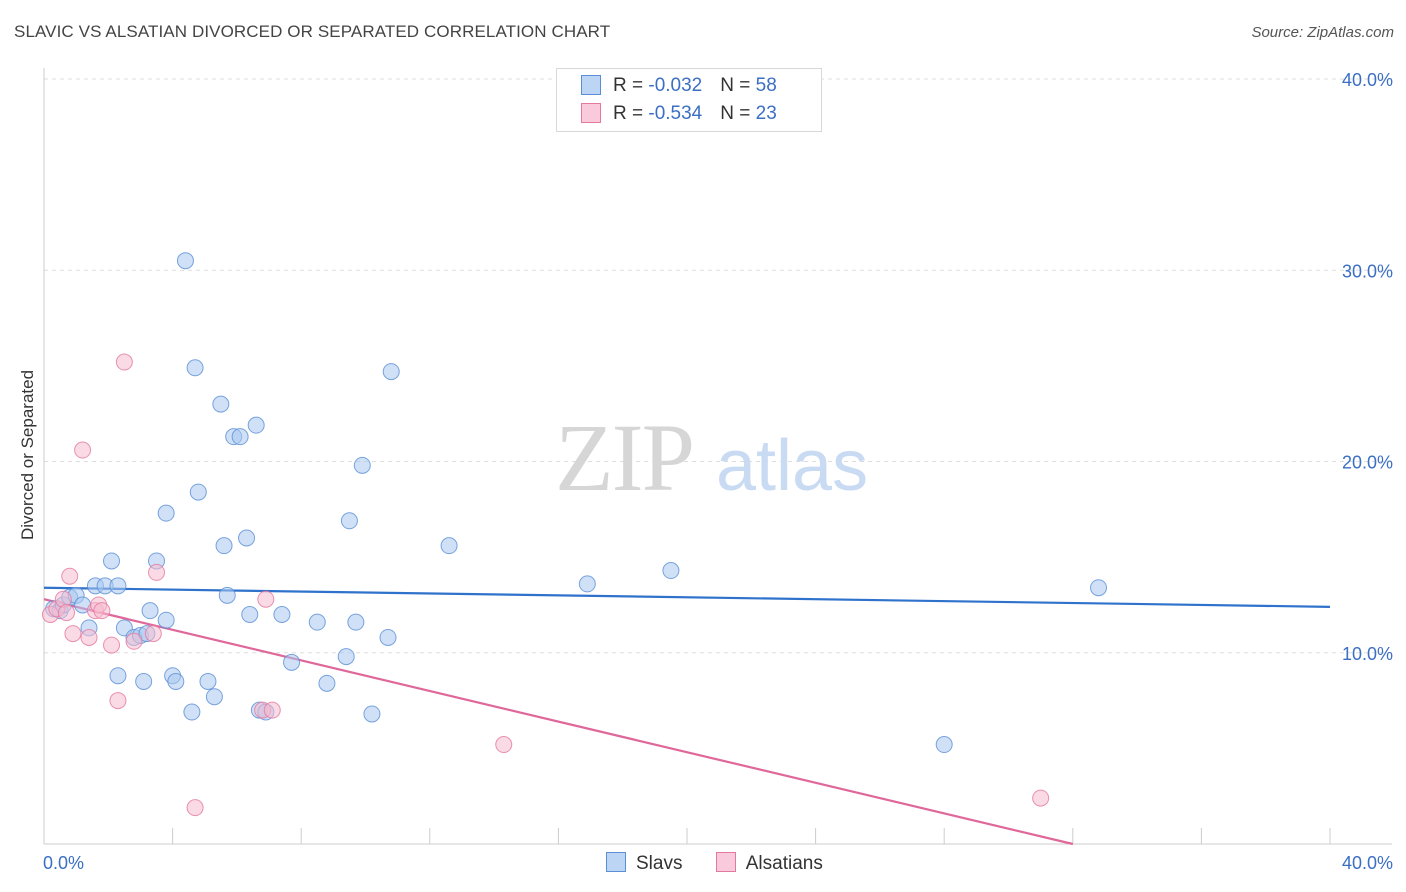 The height and width of the screenshot is (892, 1406). What do you see at coordinates (784, 863) in the screenshot?
I see `legend-label: Alsatians` at bounding box center [784, 863].